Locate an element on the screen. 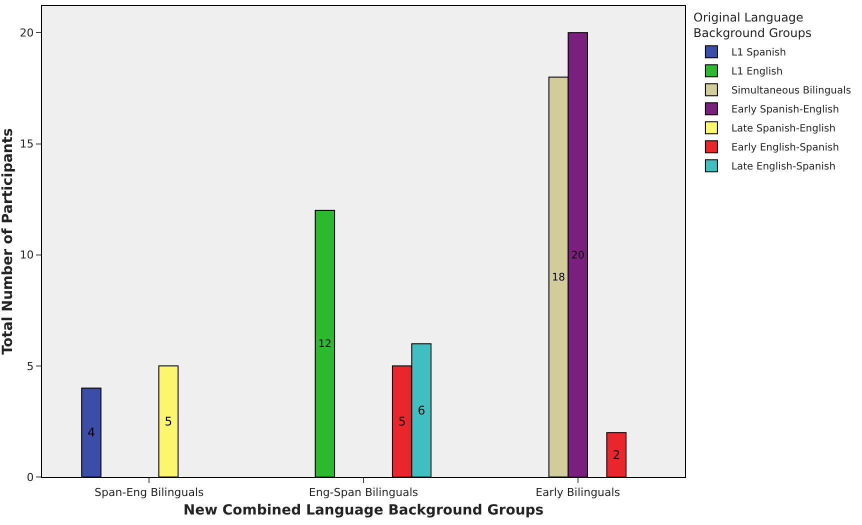 The image size is (862, 525). x-tick-label: Eng-Span Bilinguals is located at coordinates (363, 493).